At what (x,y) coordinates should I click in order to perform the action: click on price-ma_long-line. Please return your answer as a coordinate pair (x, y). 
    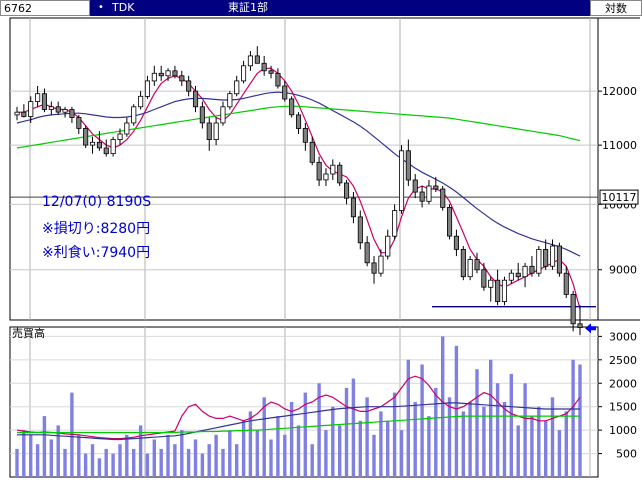
    Looking at the image, I should click on (298, 127).